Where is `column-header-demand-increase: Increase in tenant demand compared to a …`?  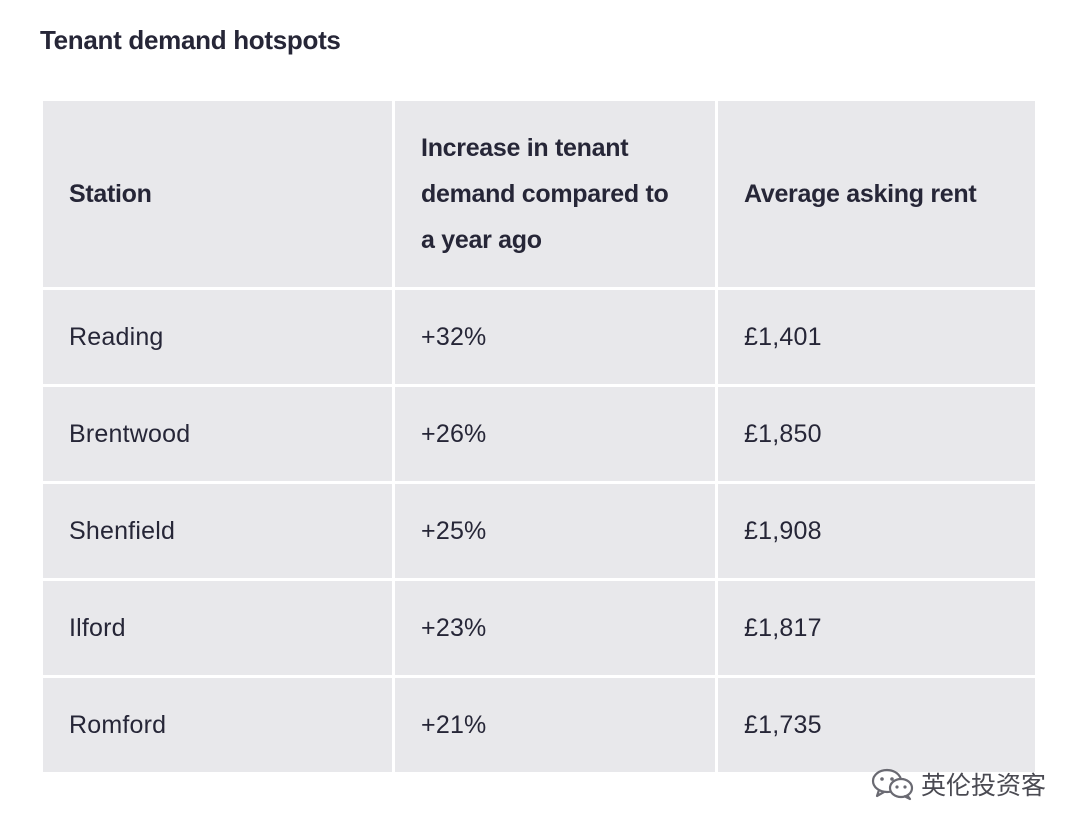 column-header-demand-increase: Increase in tenant demand compared to a … is located at coordinates (555, 194).